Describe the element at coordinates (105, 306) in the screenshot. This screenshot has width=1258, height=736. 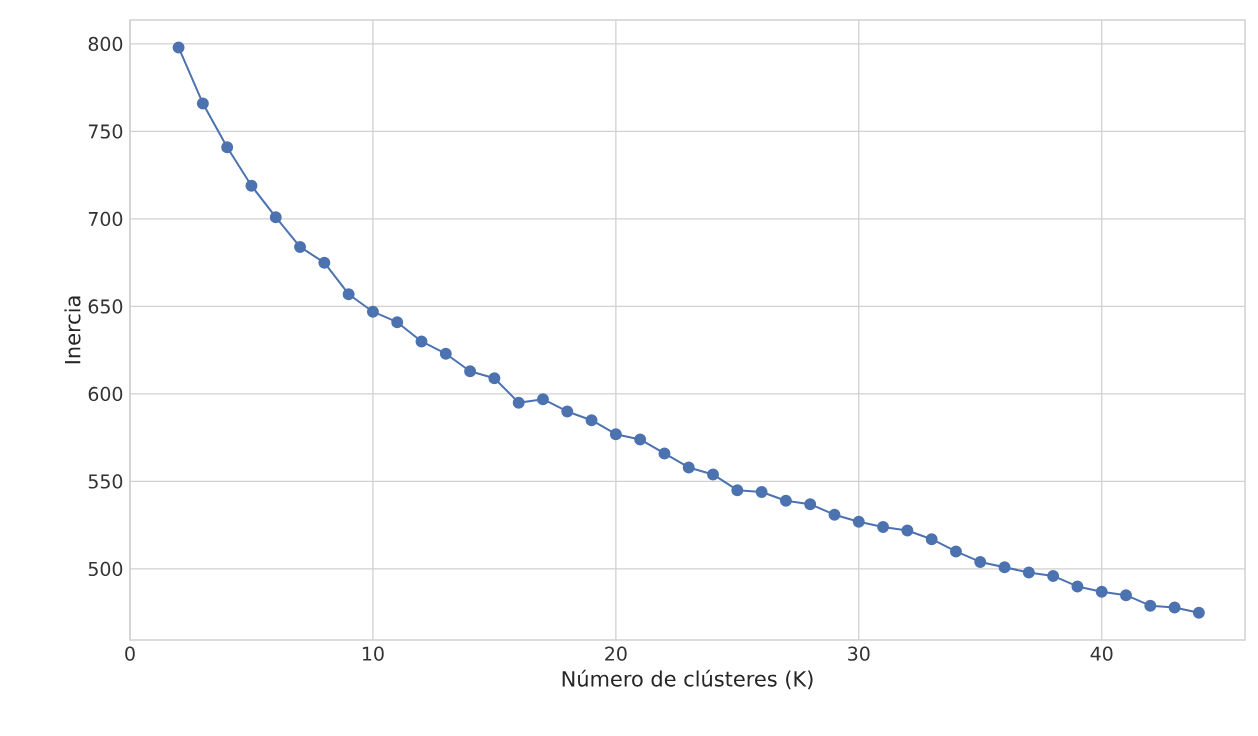
I see `y-tick-label: 650` at that location.